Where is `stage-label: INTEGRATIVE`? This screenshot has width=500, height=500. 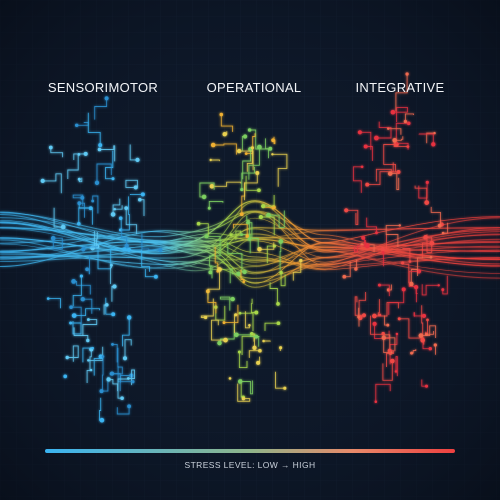
stage-label: INTEGRATIVE is located at coordinates (399, 87).